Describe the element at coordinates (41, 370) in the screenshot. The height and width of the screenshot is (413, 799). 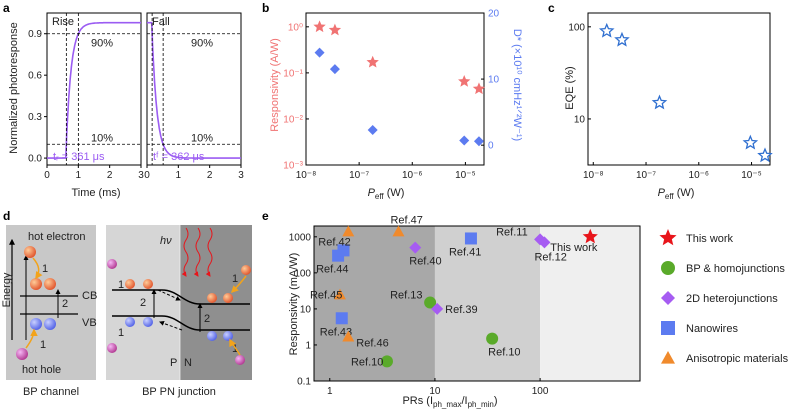
I see `hot-hole-label: hot hole` at that location.